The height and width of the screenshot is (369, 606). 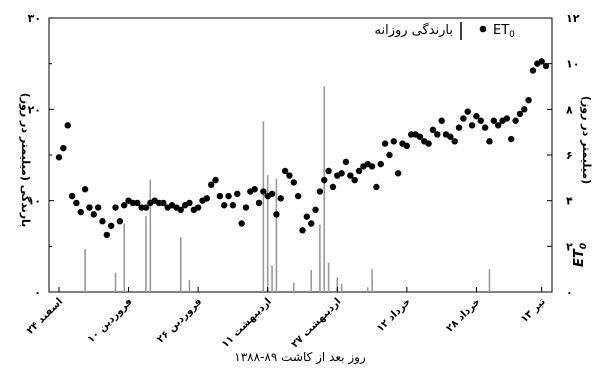 What do you see at coordinates (25, 160) in the screenshot?
I see `left-axis-title: بارندگی (میلیمتر در روز)` at bounding box center [25, 160].